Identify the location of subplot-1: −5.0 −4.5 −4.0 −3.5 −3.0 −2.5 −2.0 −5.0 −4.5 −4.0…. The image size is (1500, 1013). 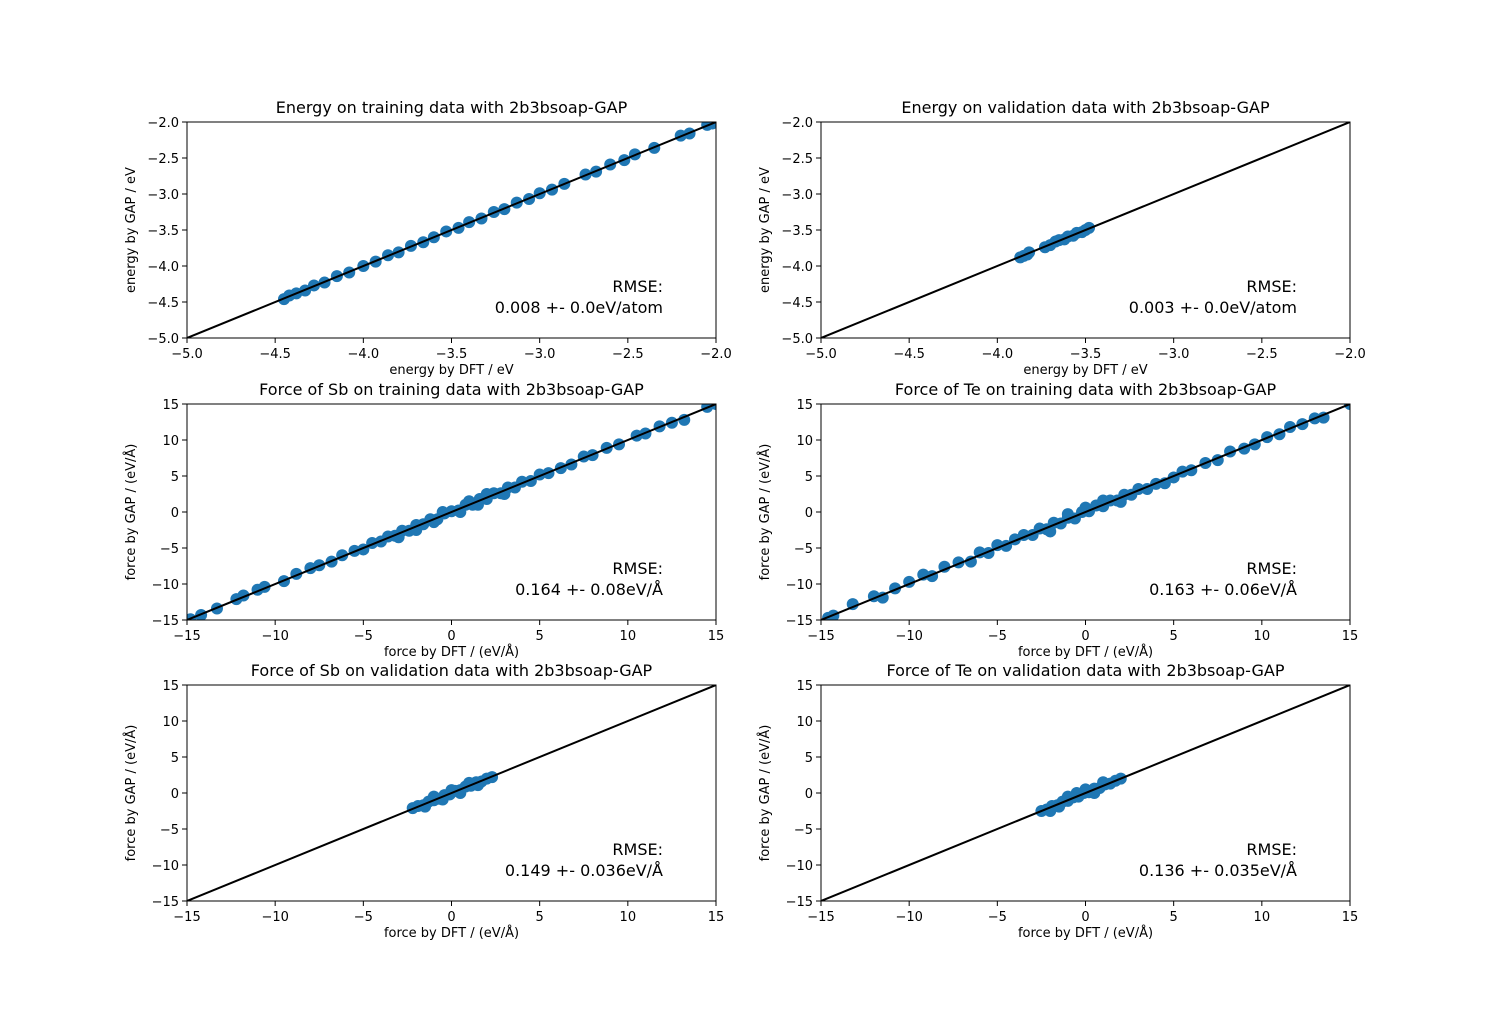
(428, 238).